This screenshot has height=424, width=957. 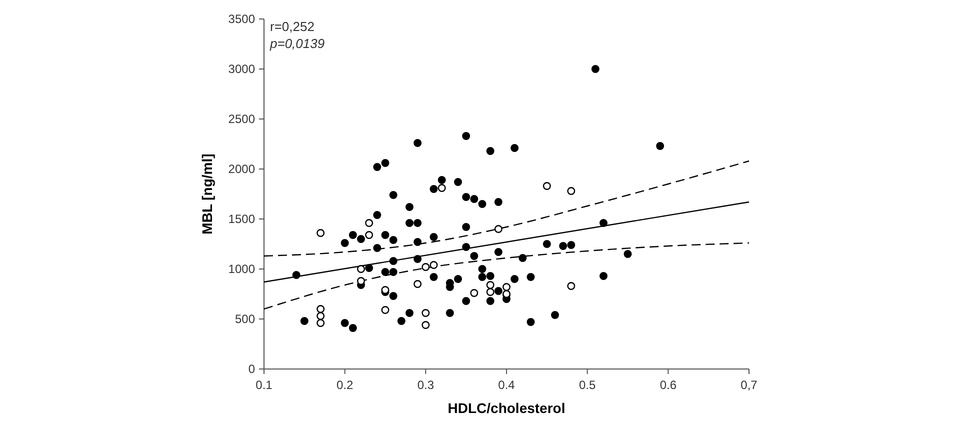 I want to click on y-tick-label: 0, so click(x=252, y=369).